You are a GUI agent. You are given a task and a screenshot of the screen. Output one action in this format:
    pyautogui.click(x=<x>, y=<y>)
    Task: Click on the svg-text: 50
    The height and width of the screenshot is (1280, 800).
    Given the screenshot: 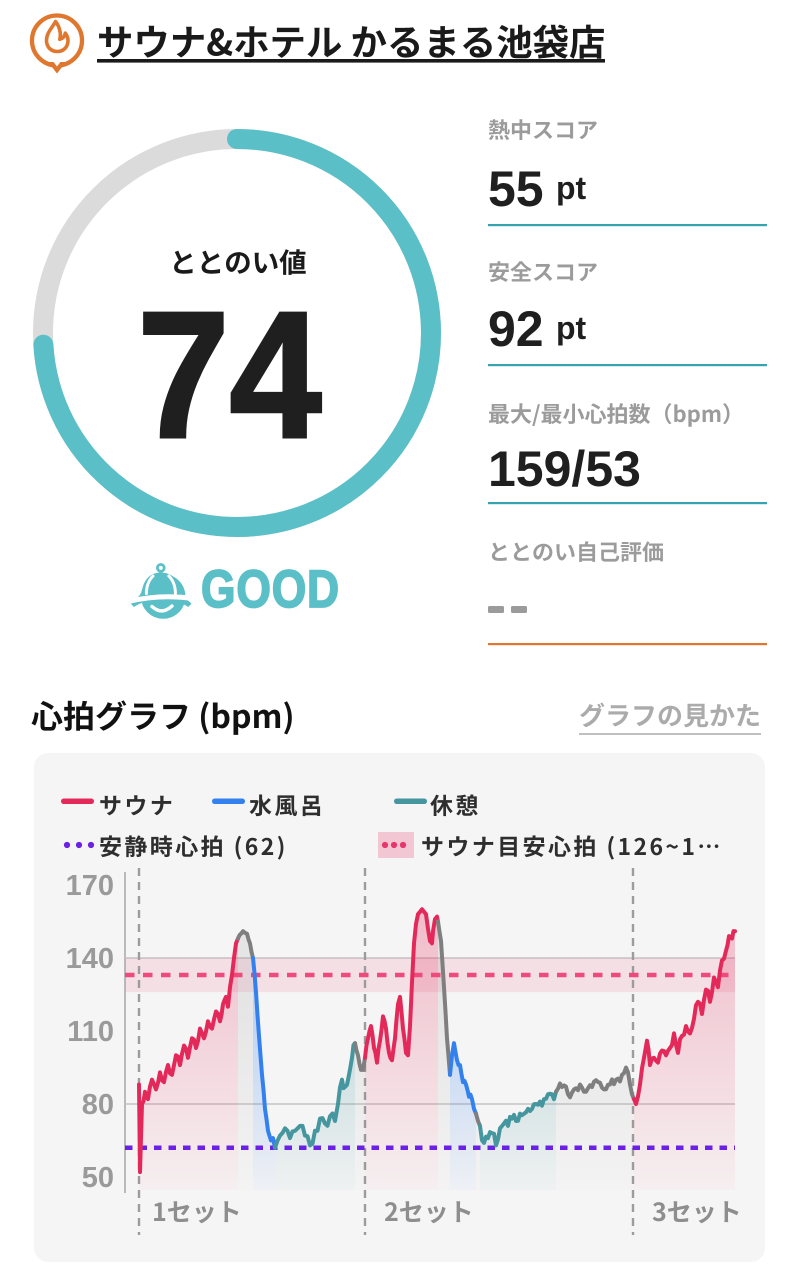 What is the action you would take?
    pyautogui.click(x=98, y=1178)
    